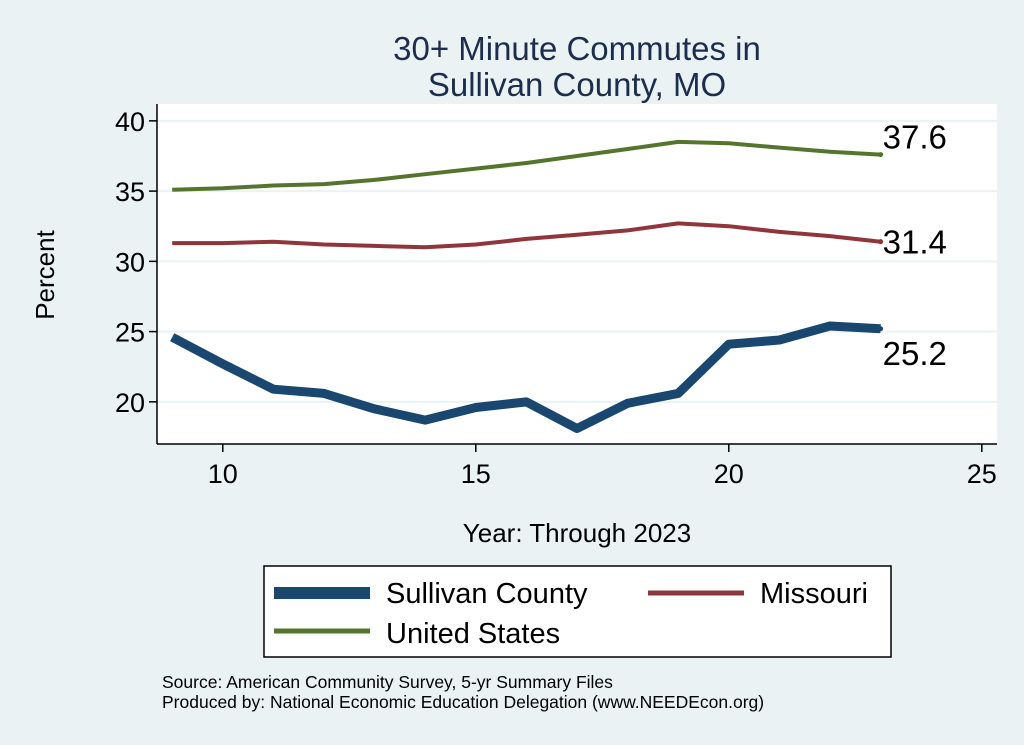 This screenshot has height=745, width=1024. Describe the element at coordinates (881, 155) in the screenshot. I see `series-end-marker-united-states` at that location.